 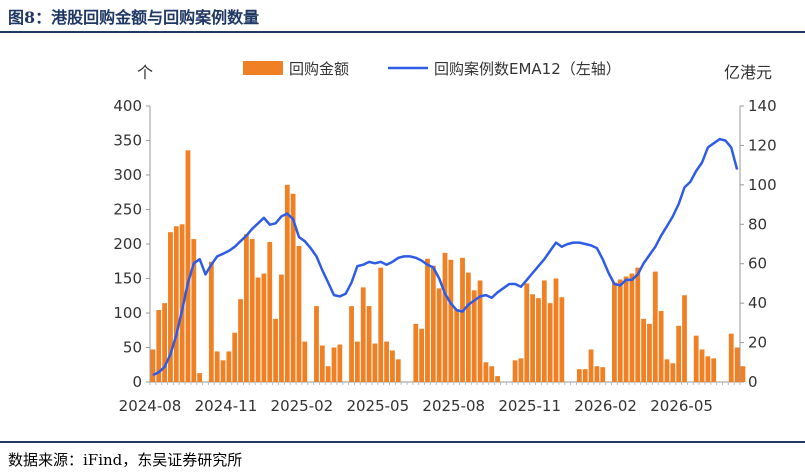 What do you see at coordinates (681, 406) in the screenshot?
I see `x-tick-label: 2026-05` at bounding box center [681, 406].